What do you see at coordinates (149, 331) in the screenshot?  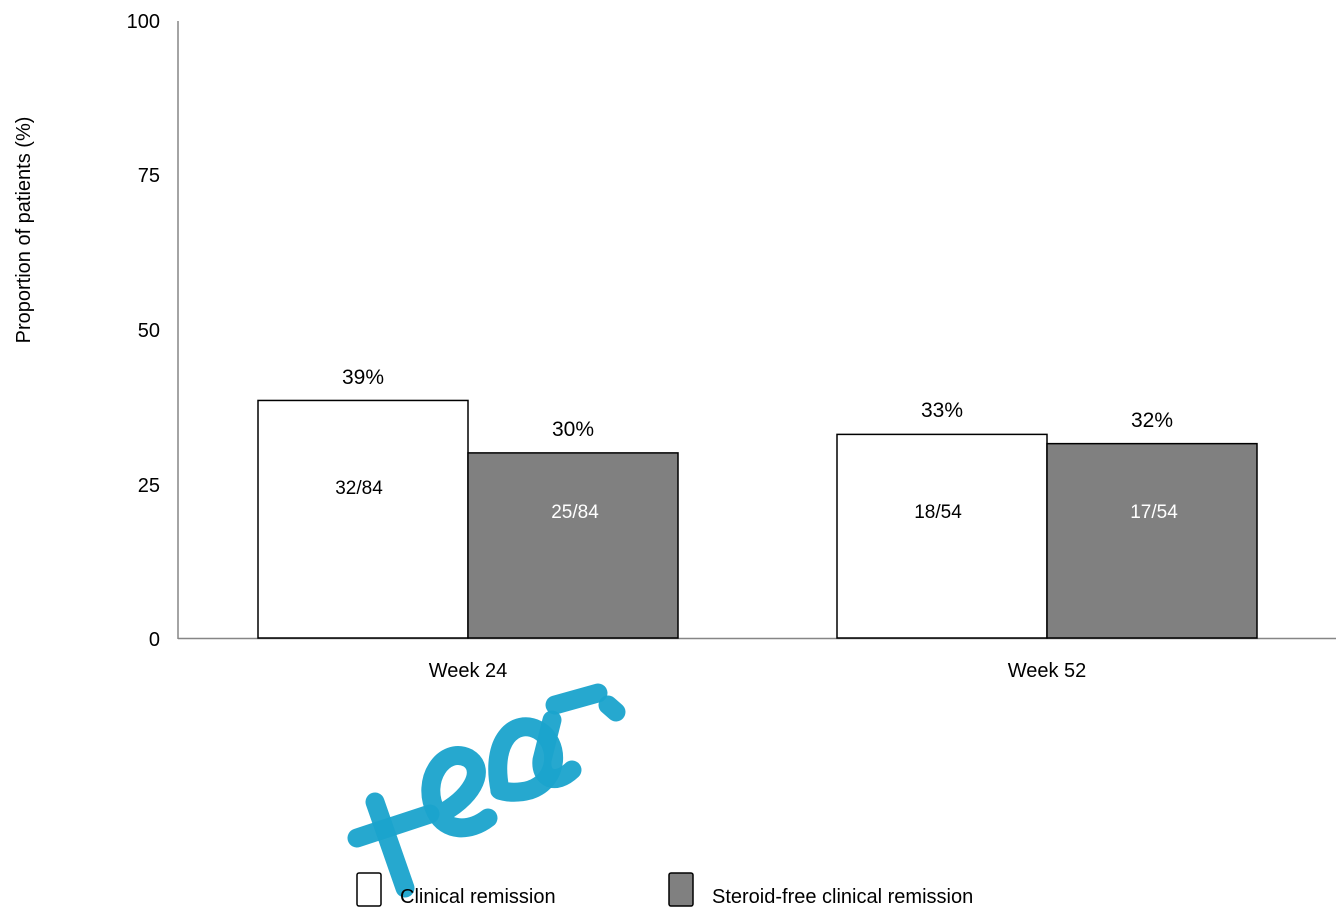 I see `y-tick-label-50: 50` at bounding box center [149, 331].